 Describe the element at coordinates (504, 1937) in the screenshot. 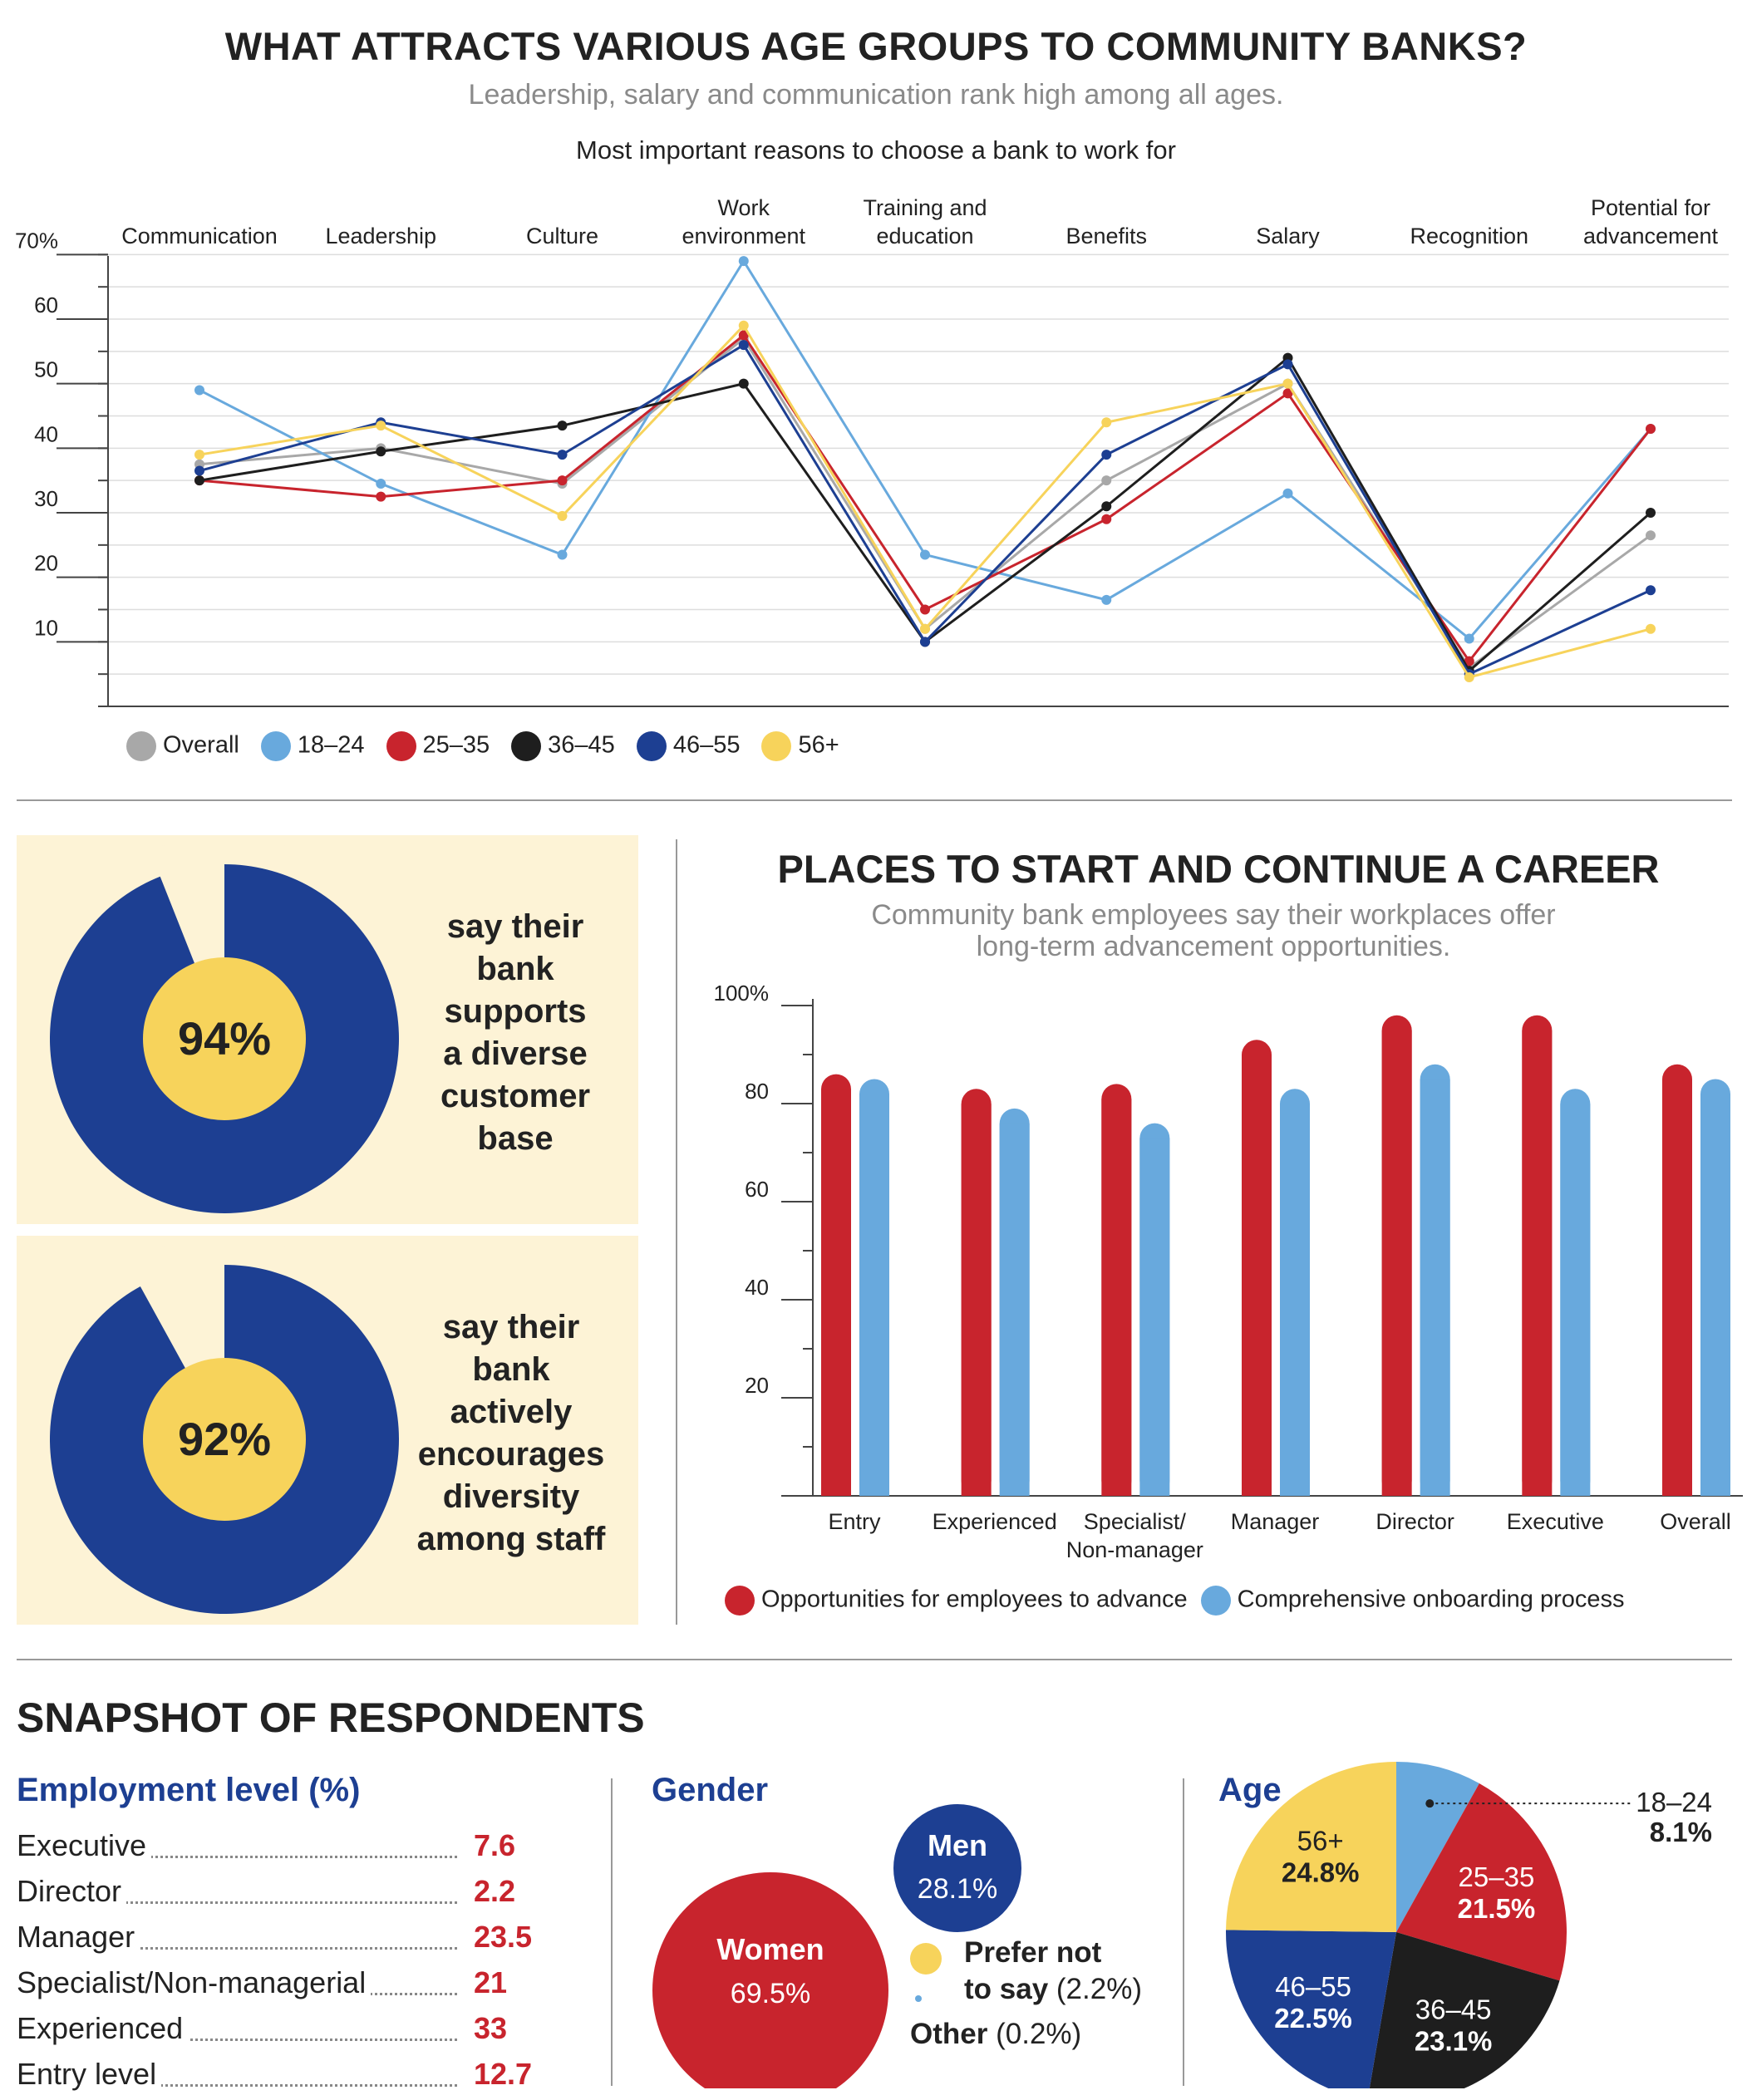

I see `employment-value: 23.5` at that location.